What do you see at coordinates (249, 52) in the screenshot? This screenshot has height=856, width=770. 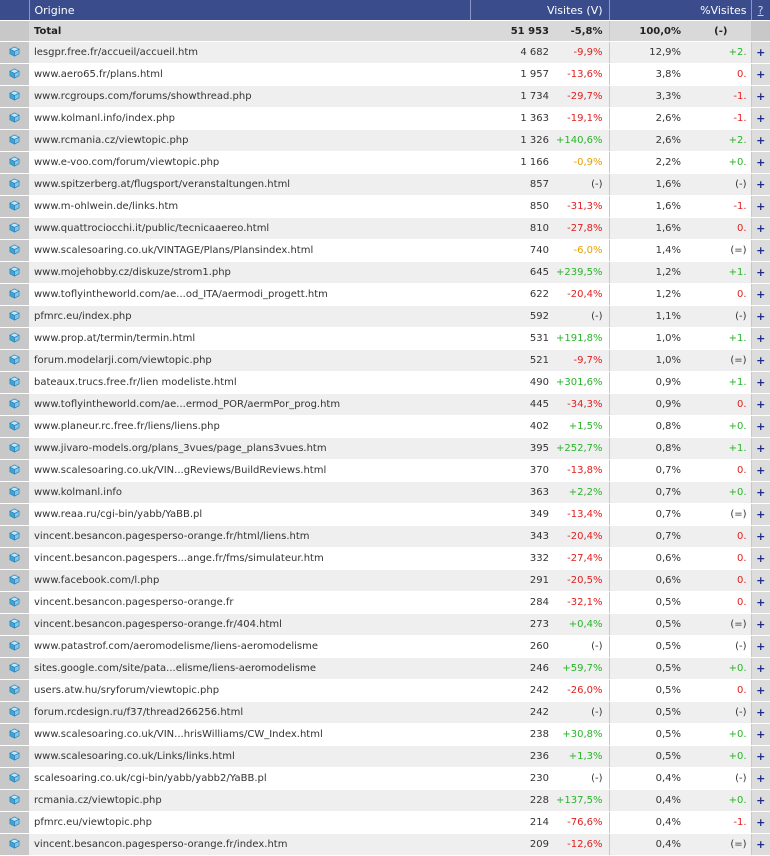 I see `referrer-url: lesgpr.free.fr/accueil/accueil.htm` at bounding box center [249, 52].